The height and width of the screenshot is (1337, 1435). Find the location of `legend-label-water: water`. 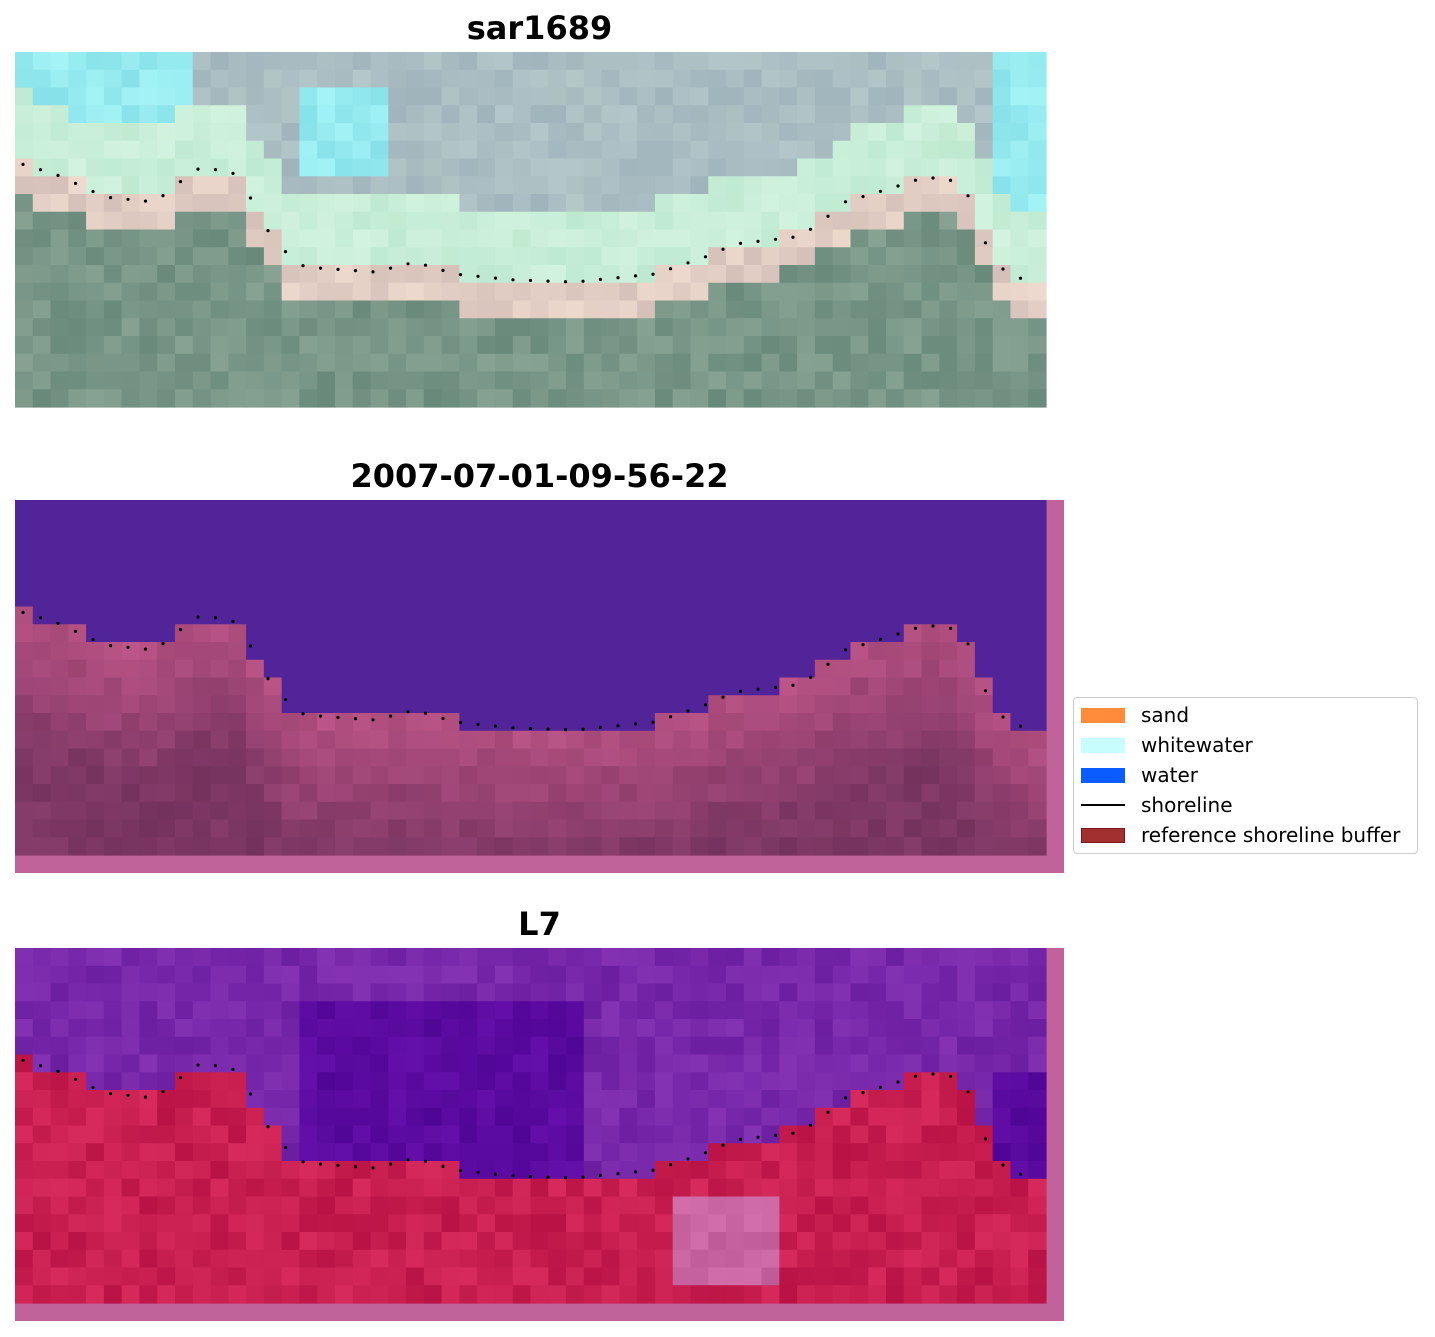

legend-label-water: water is located at coordinates (1169, 775).